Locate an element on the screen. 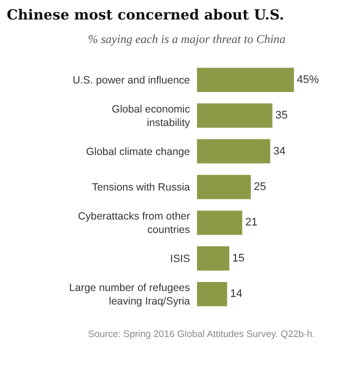 The width and height of the screenshot is (337, 382). chart-title: Chinese most concerned about U.S. is located at coordinates (145, 15).